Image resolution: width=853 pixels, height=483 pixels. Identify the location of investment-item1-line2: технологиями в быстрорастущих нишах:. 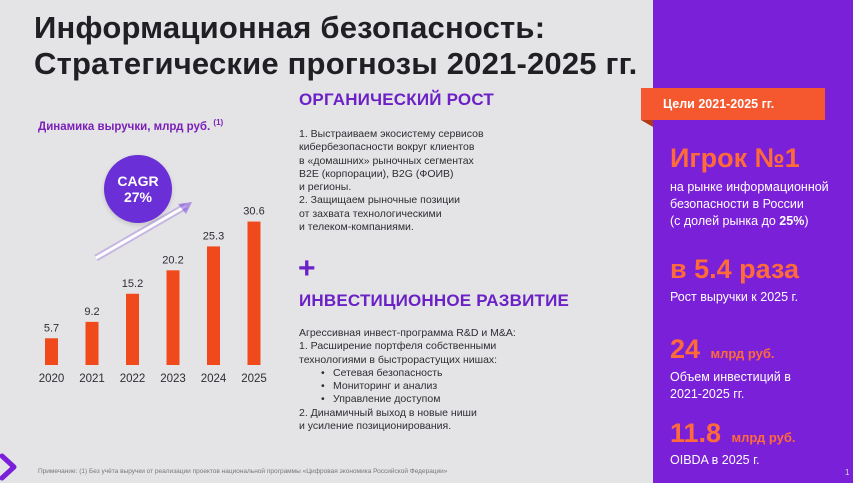
(398, 359).